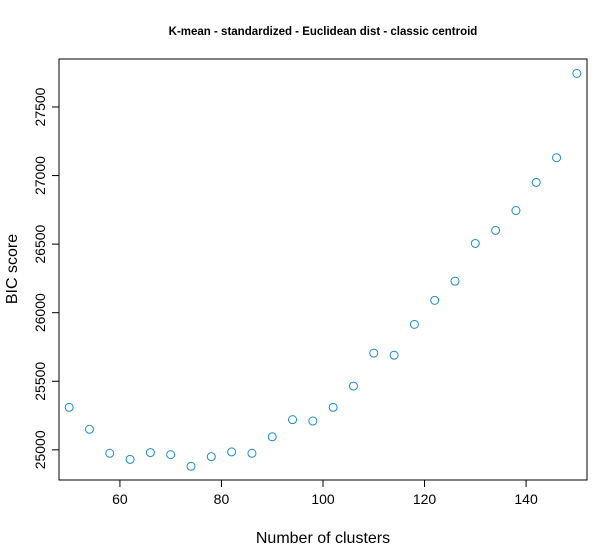  What do you see at coordinates (323, 538) in the screenshot?
I see `x-axis-label: Number of clusters` at bounding box center [323, 538].